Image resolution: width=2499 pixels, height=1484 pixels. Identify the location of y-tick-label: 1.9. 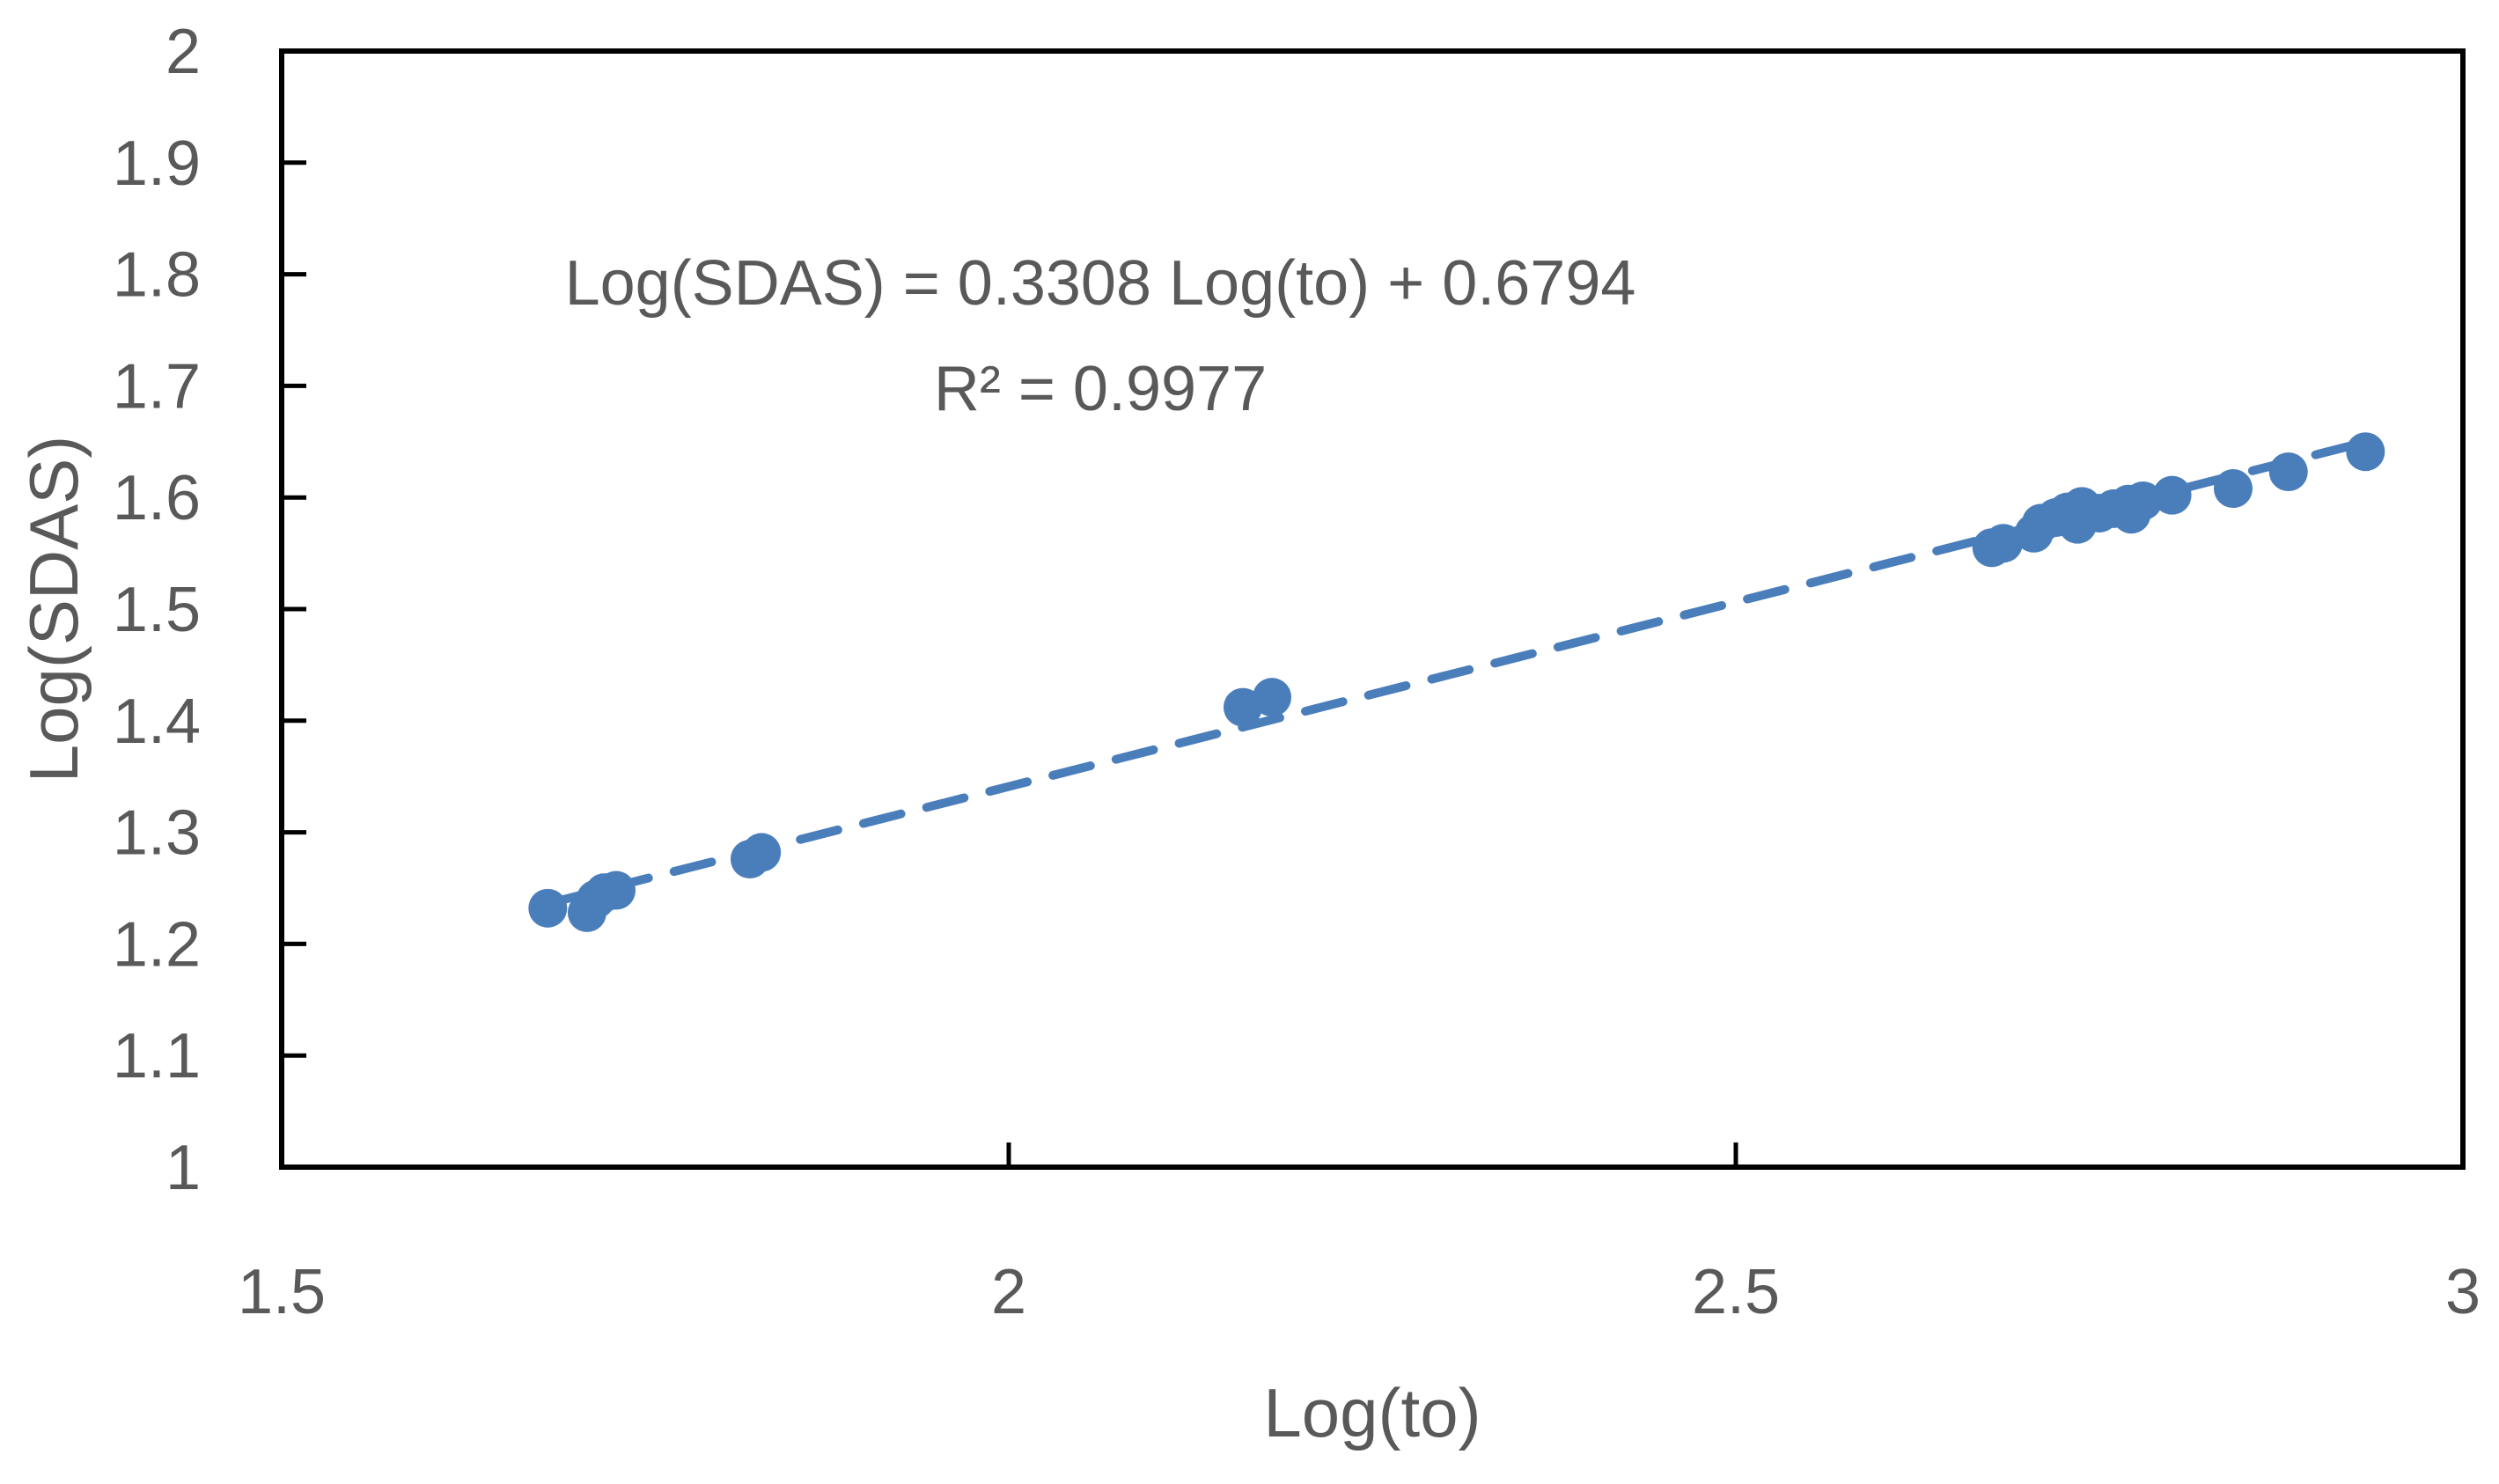
(157, 164).